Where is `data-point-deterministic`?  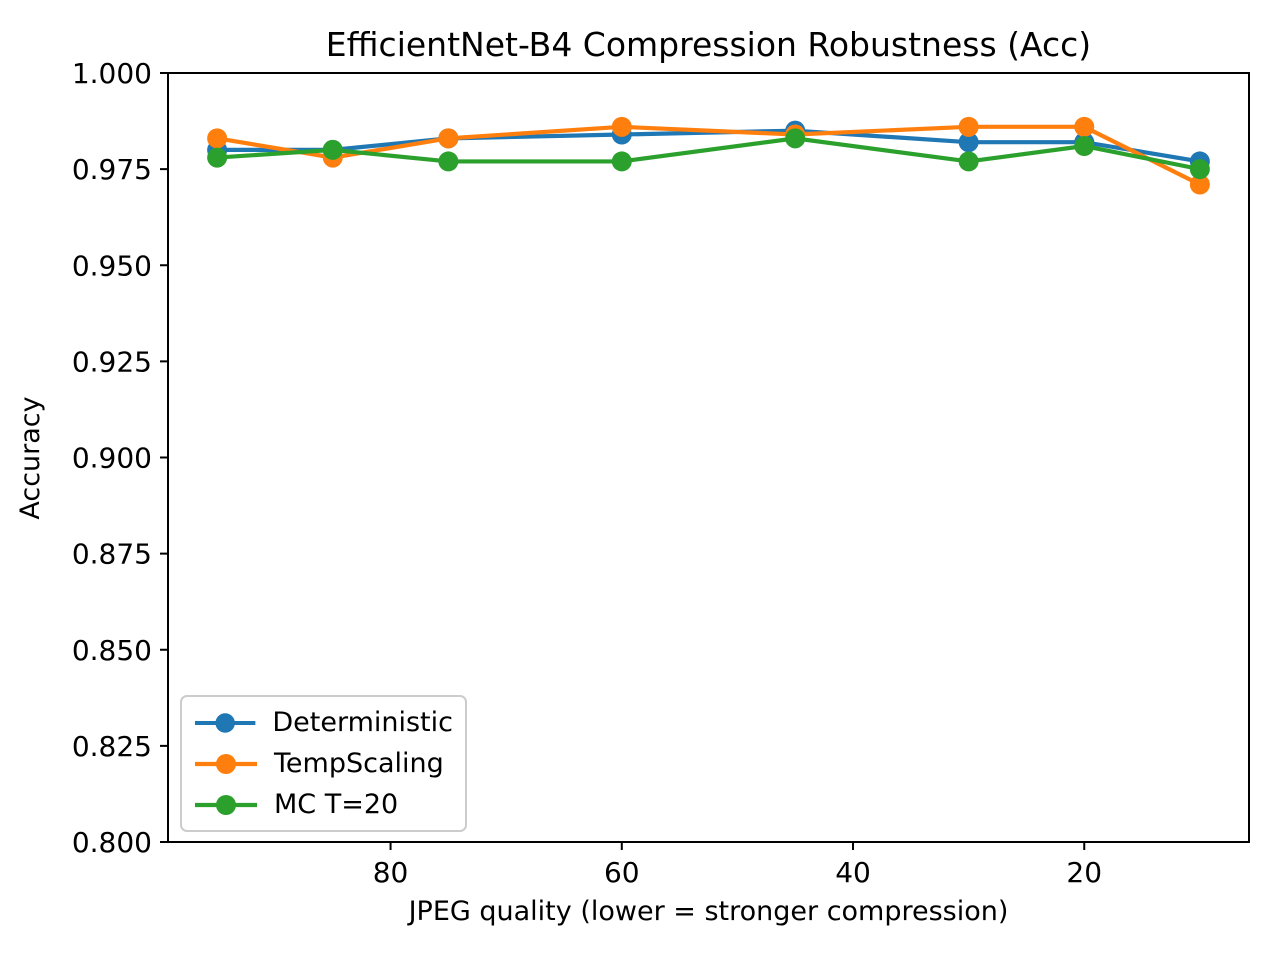
data-point-deterministic is located at coordinates (968, 142).